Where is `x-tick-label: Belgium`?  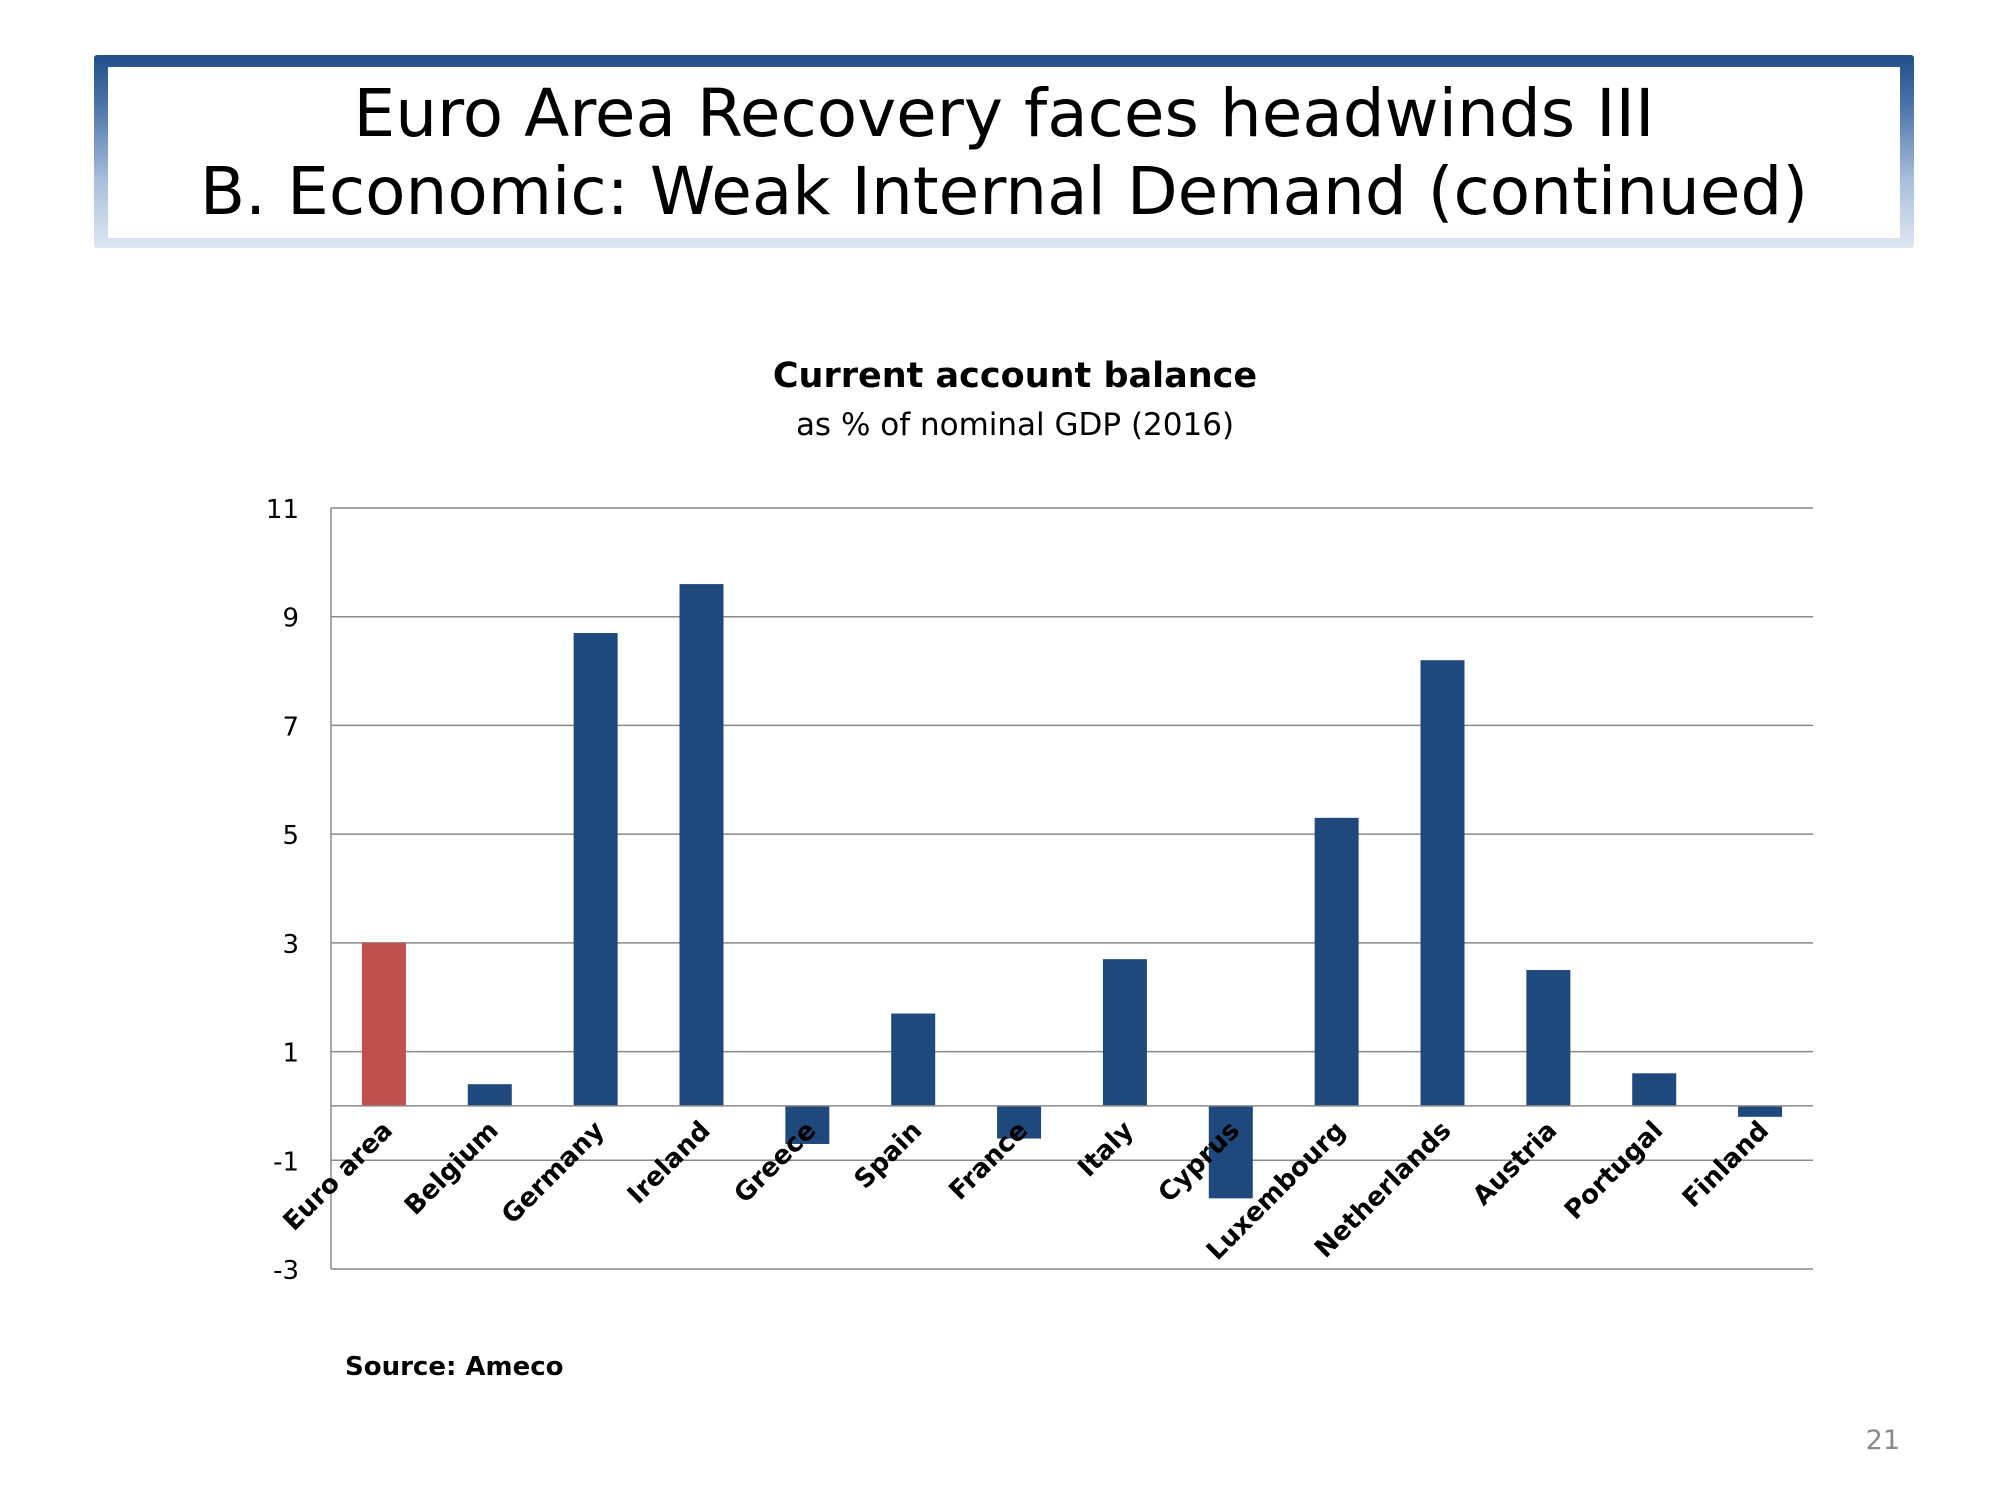 x-tick-label: Belgium is located at coordinates (452, 1169).